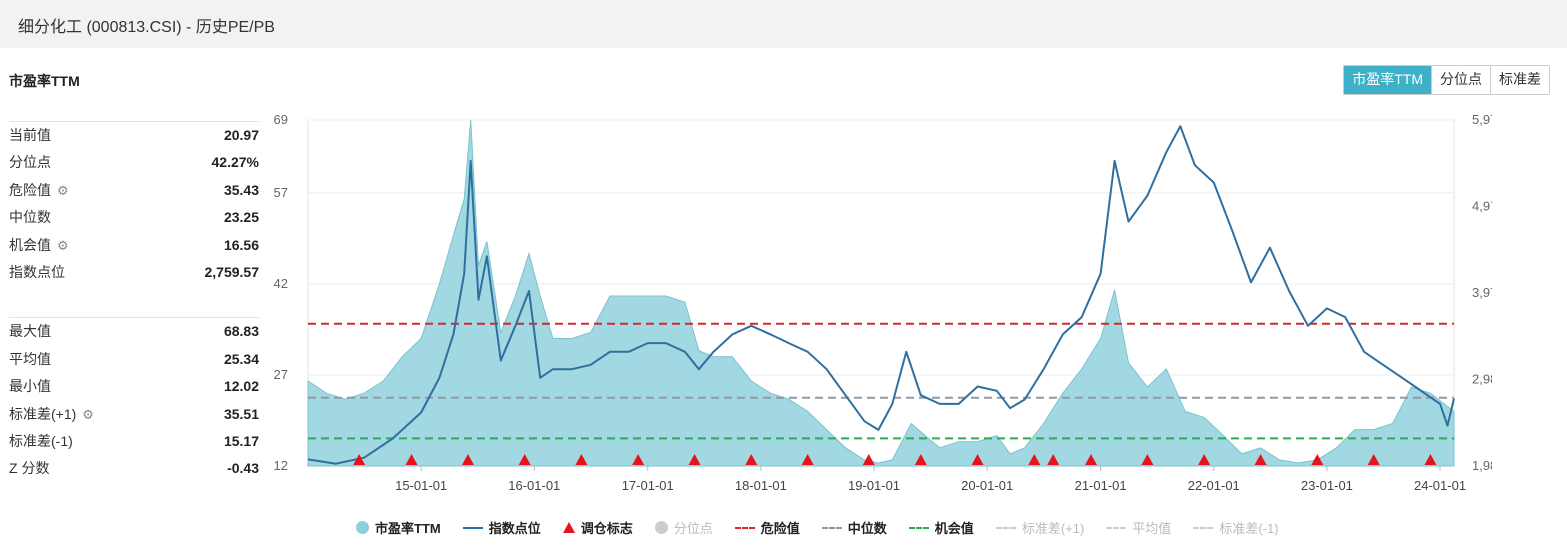 This screenshot has height=557, width=1567. What do you see at coordinates (761, 485) in the screenshot?
I see `x-tick-label: 18-01-01` at bounding box center [761, 485].